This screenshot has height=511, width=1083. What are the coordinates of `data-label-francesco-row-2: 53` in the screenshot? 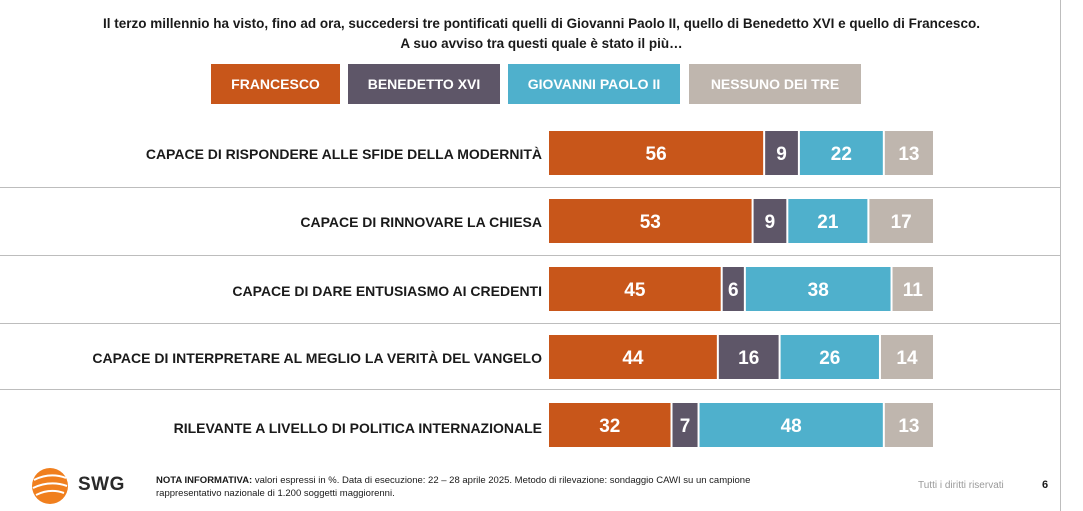 It's located at (650, 222).